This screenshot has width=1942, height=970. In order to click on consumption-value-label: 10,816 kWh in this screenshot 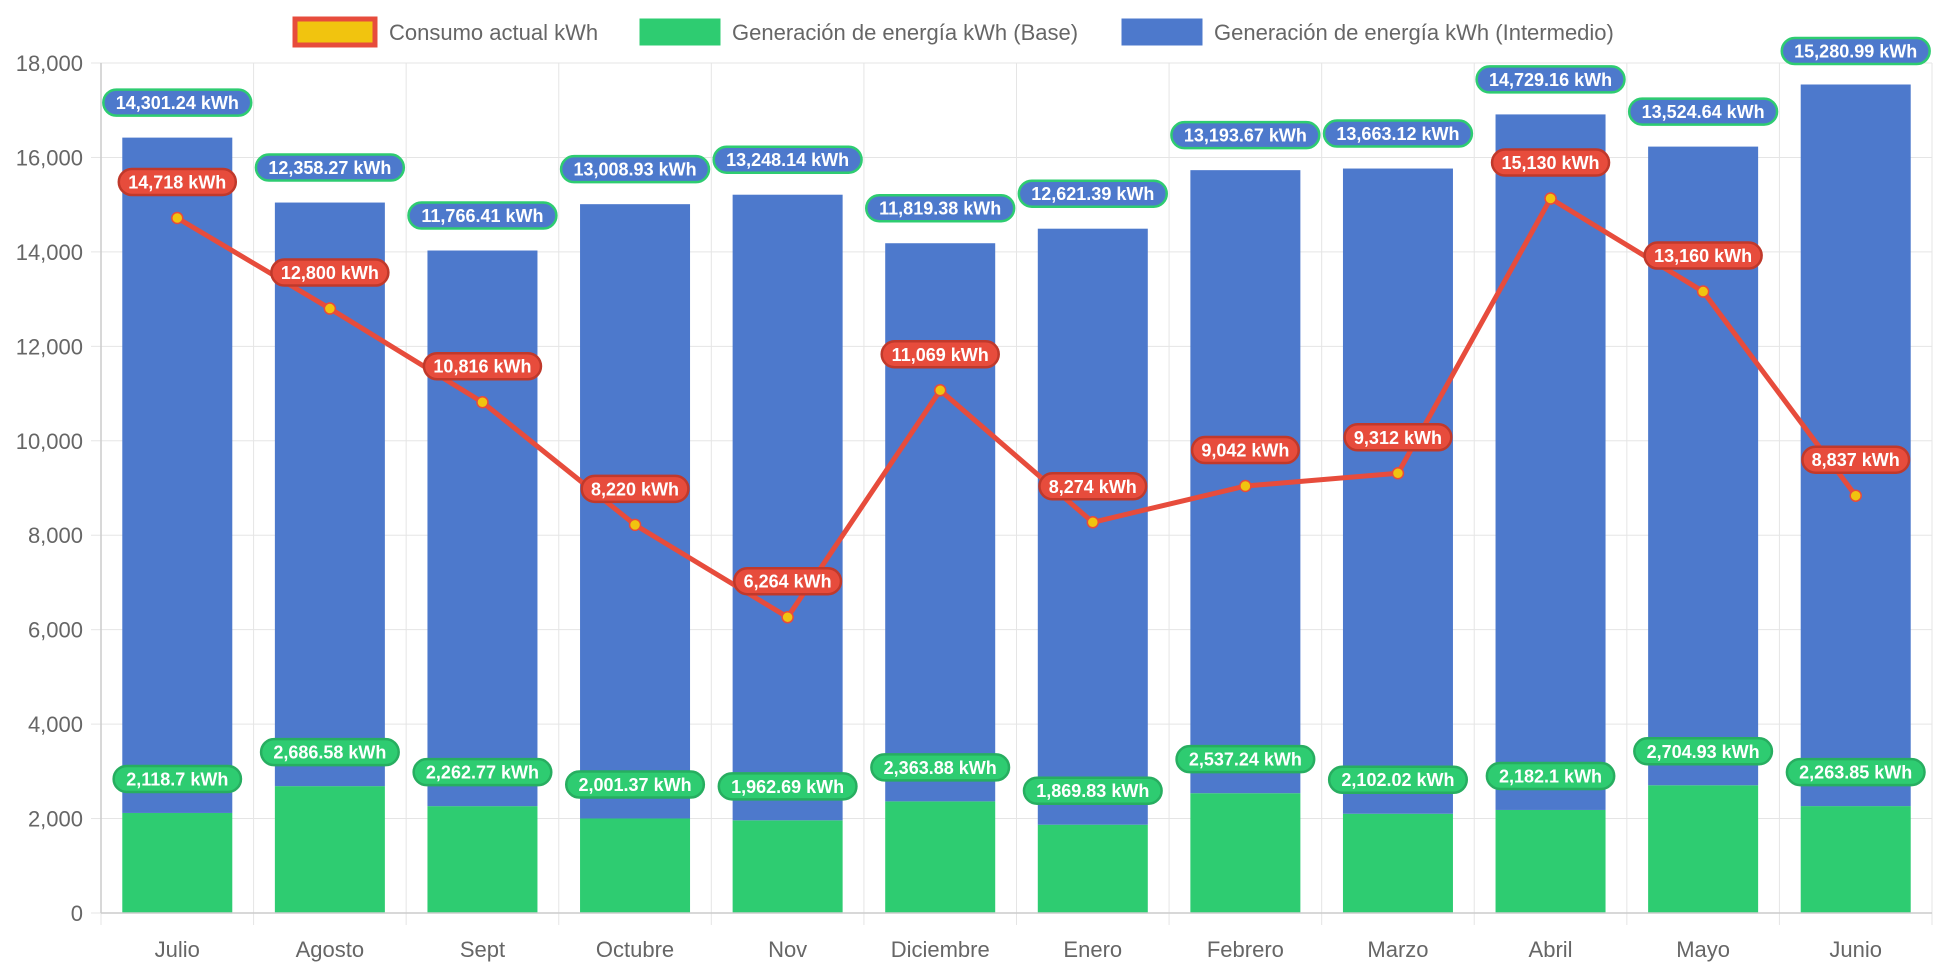, I will do `click(482, 366)`.